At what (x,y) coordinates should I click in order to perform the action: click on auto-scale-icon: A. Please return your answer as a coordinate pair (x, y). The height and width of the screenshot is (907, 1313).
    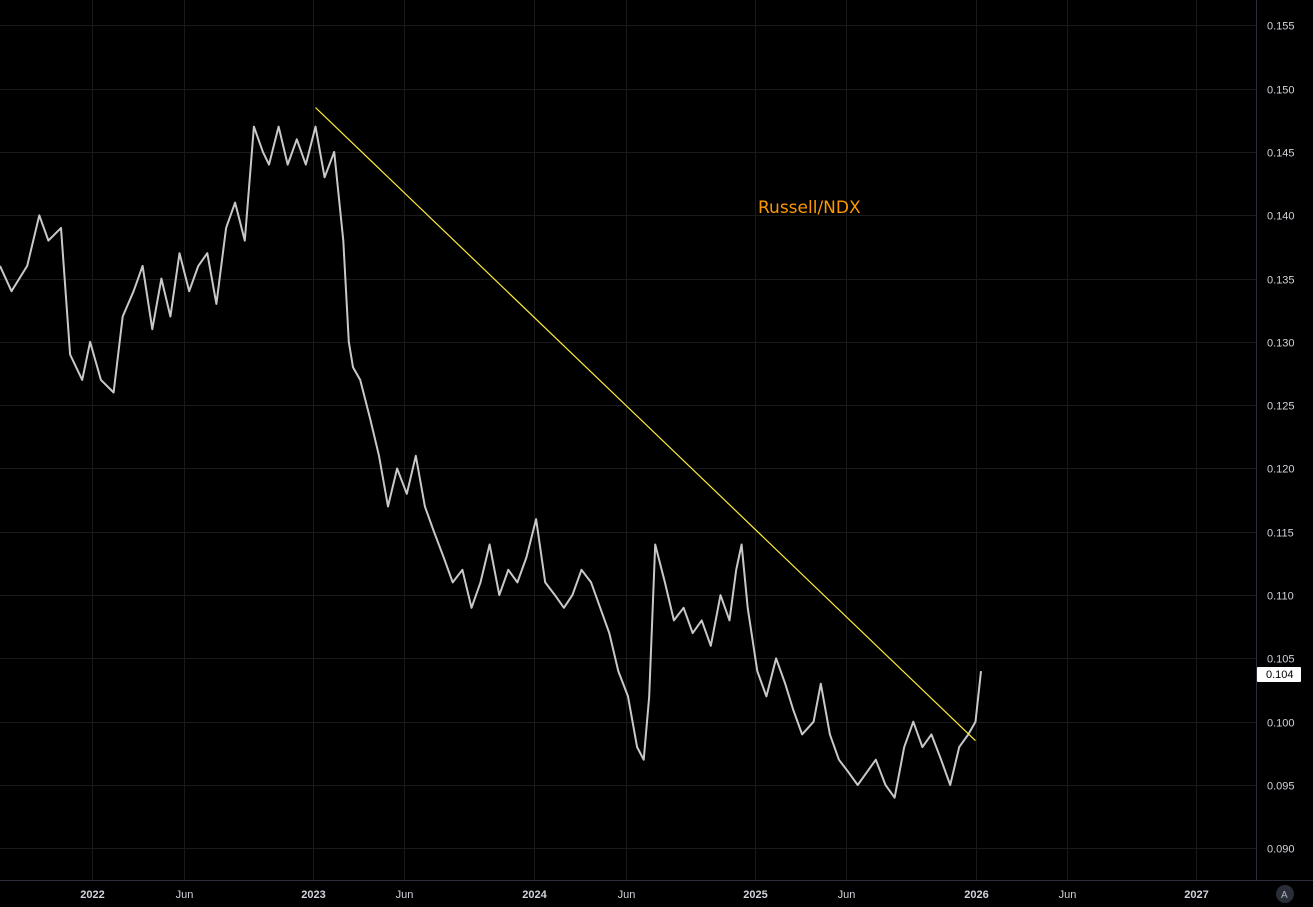
    Looking at the image, I should click on (1284, 895).